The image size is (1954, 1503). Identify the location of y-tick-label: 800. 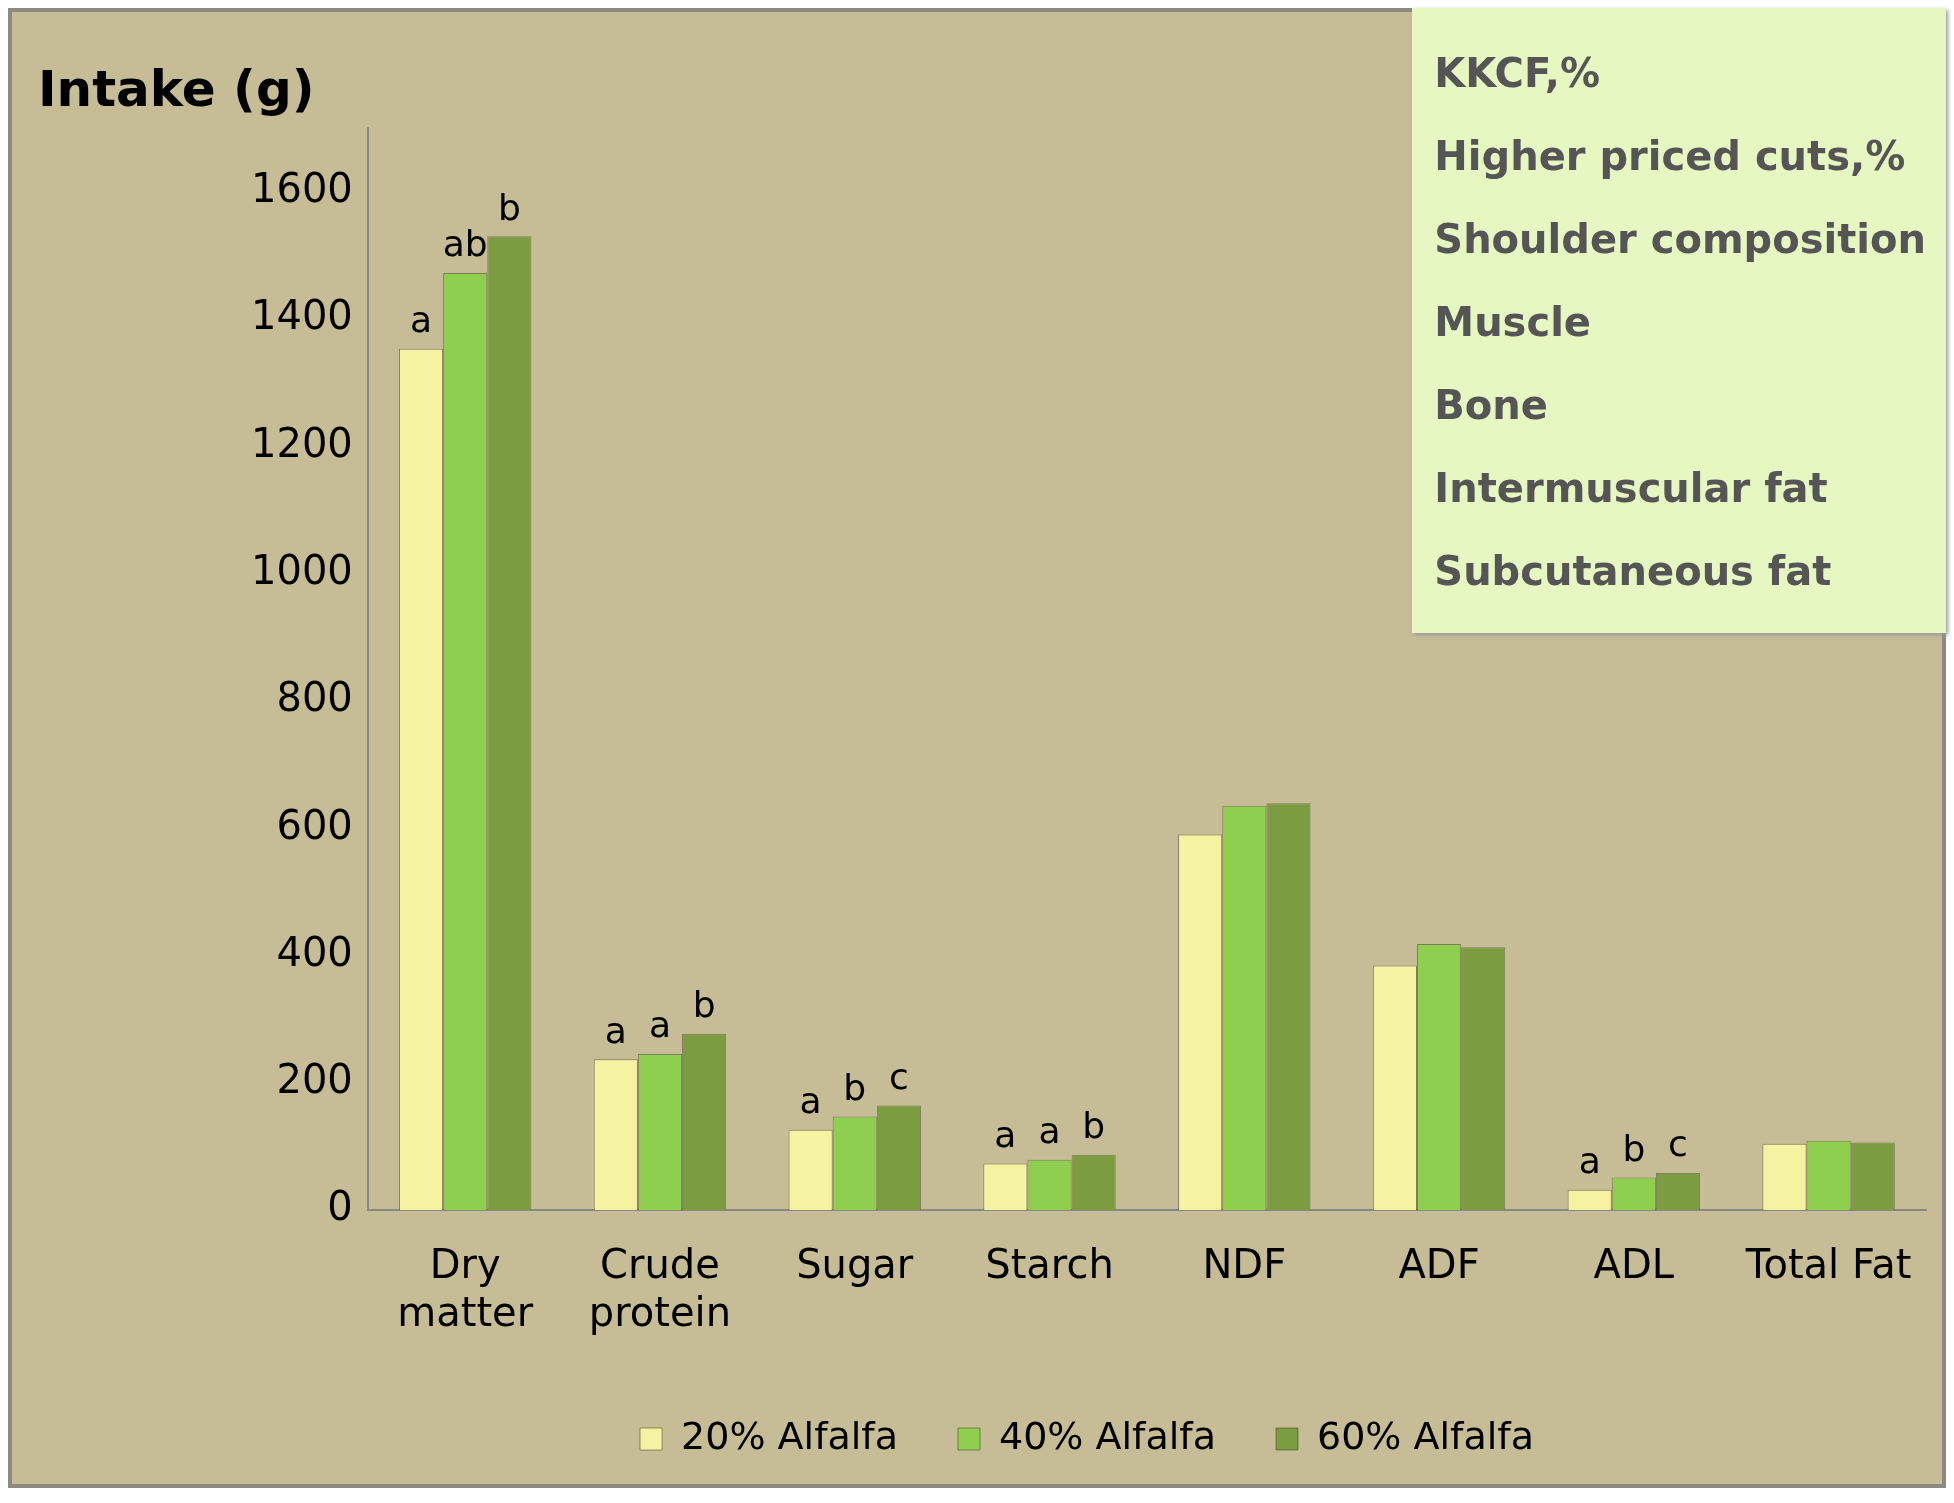
(314, 697).